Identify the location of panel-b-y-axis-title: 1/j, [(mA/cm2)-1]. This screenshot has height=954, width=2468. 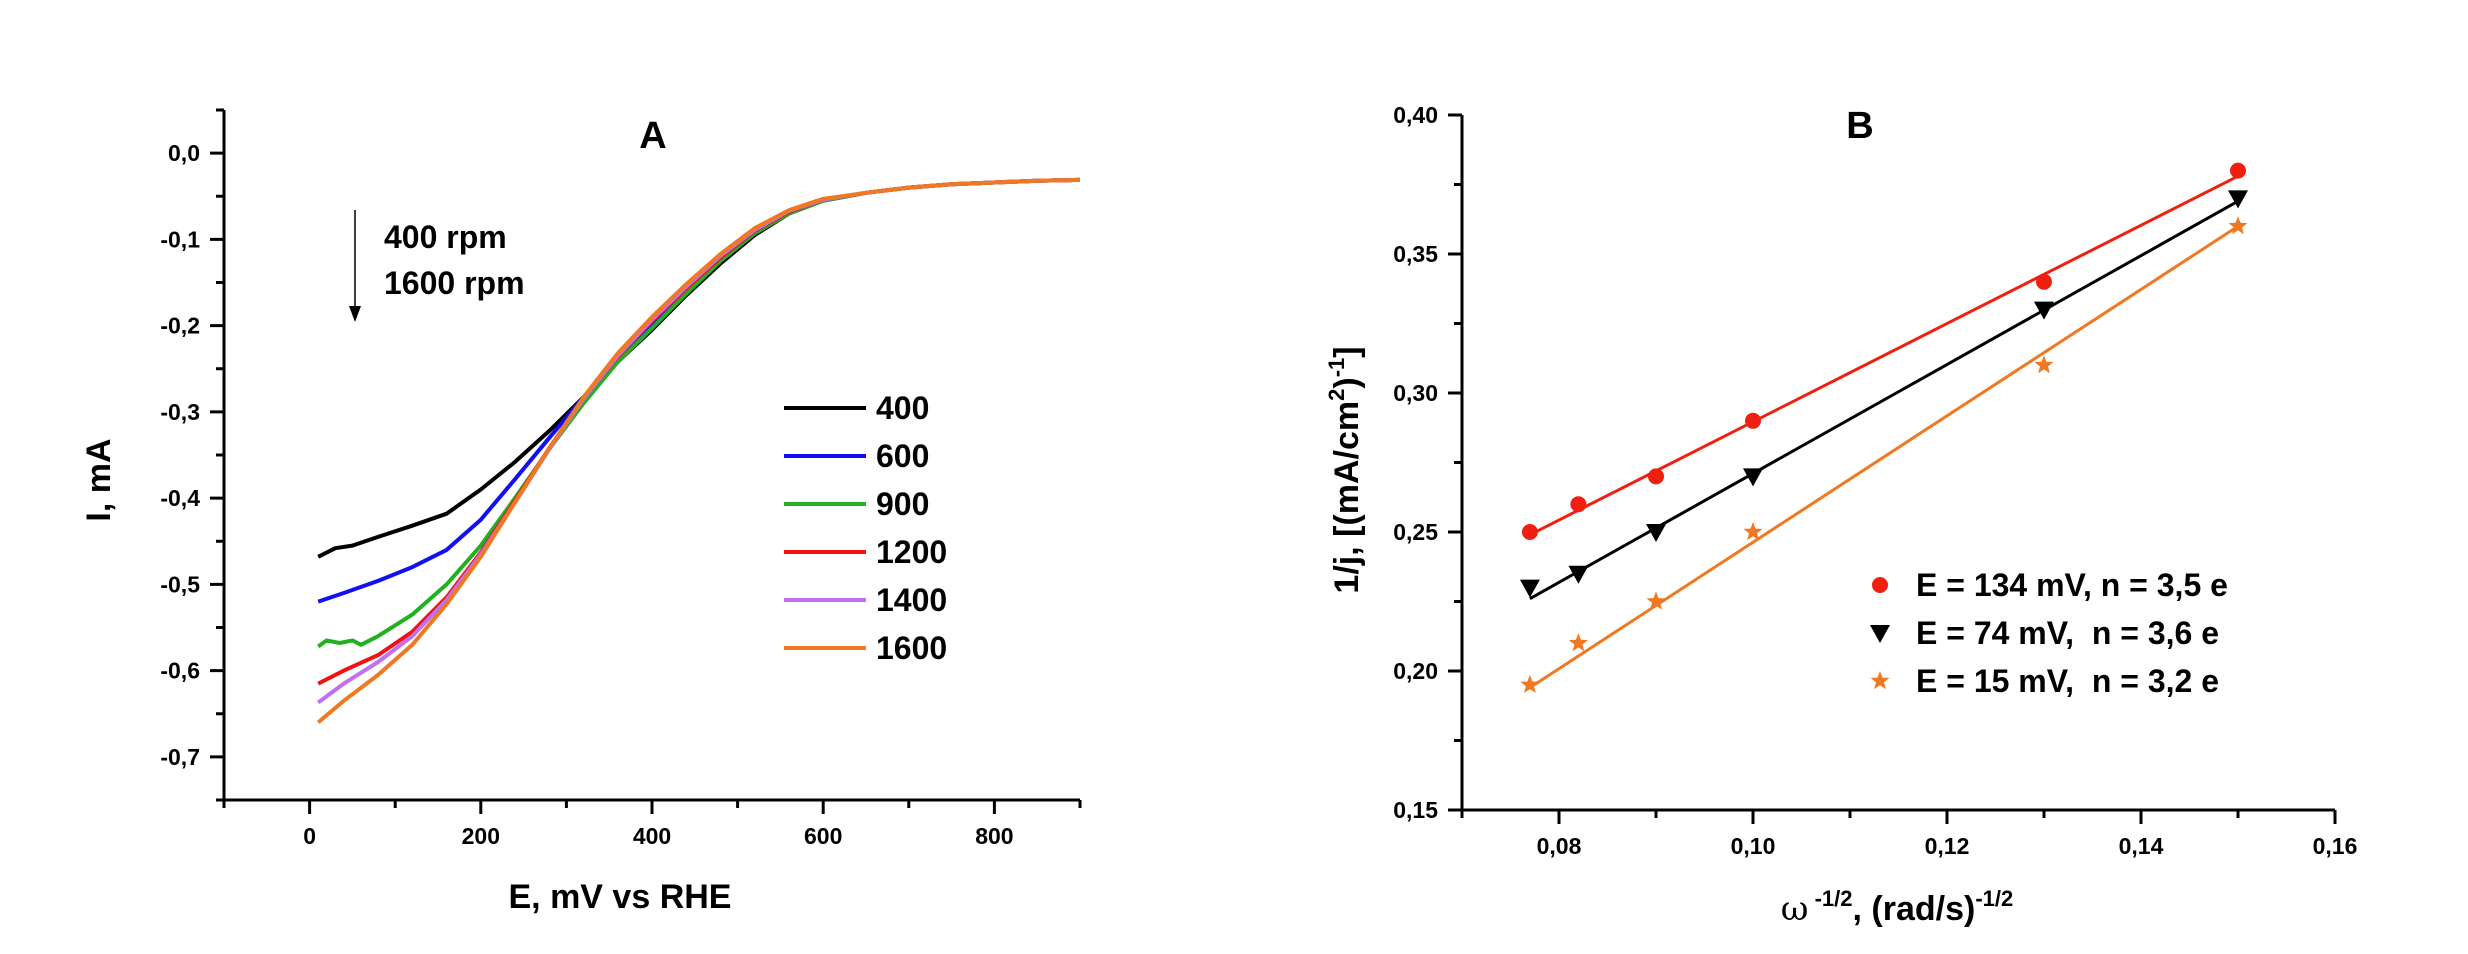
(1345, 469).